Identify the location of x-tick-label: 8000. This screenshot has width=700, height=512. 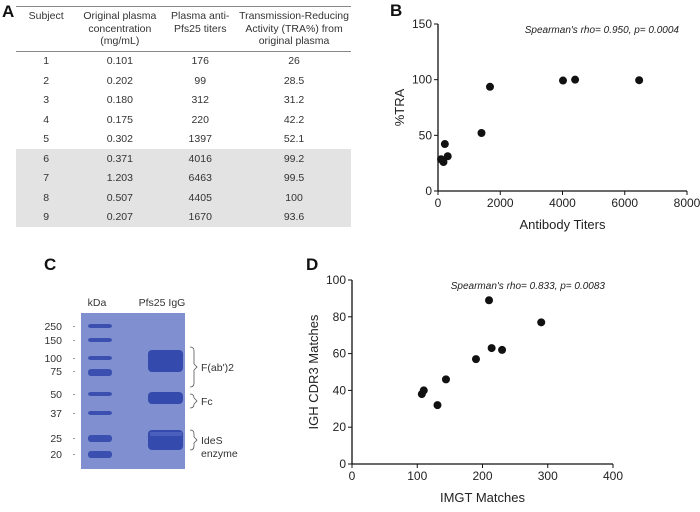
(687, 203).